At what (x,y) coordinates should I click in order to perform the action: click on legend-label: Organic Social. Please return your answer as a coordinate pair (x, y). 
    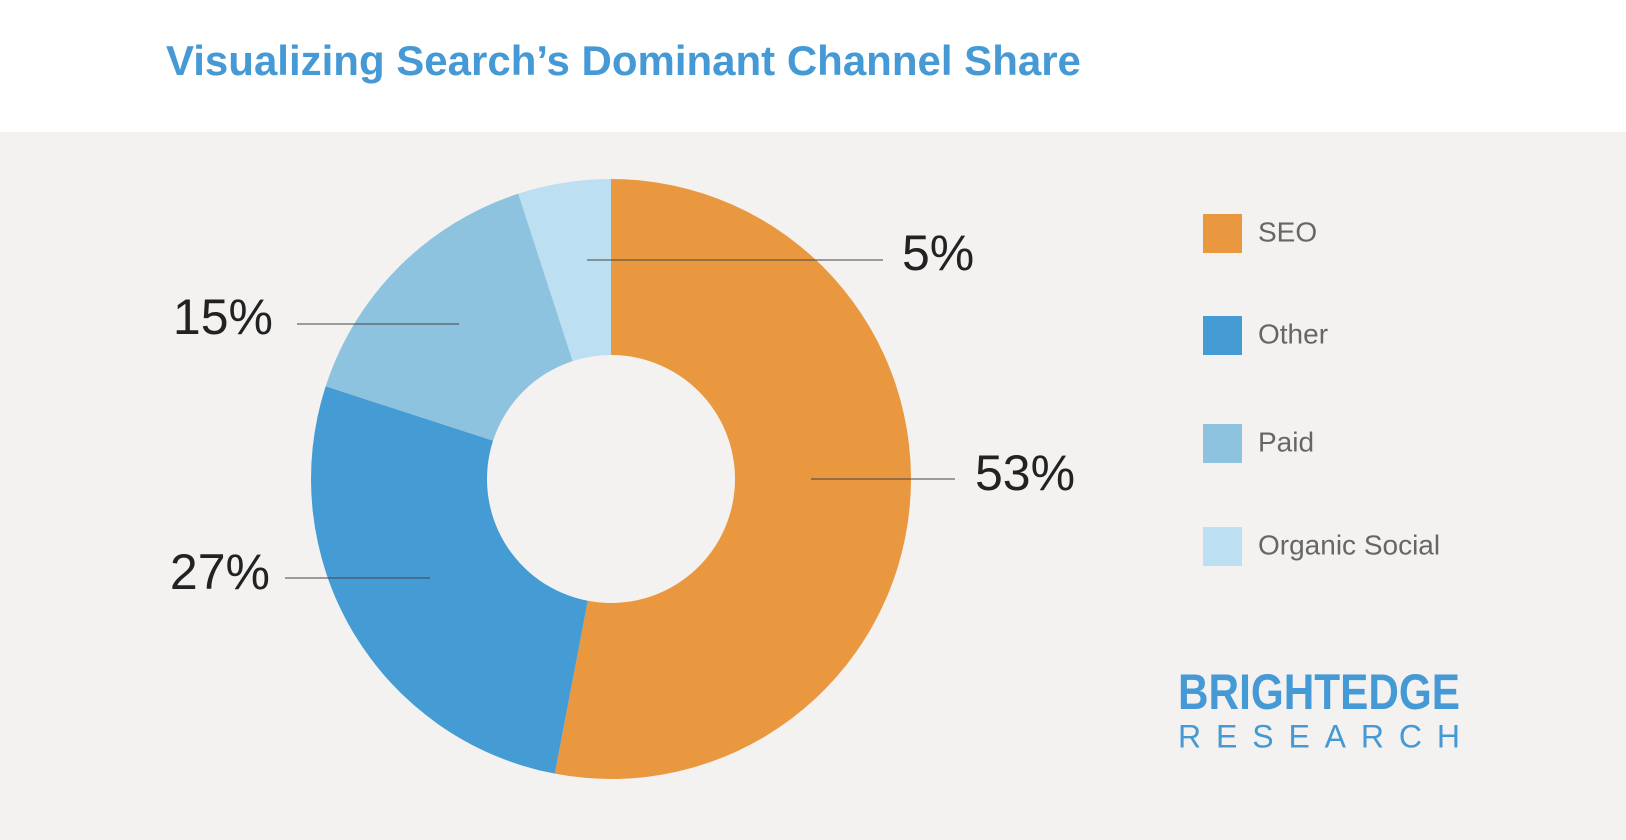
    Looking at the image, I should click on (1349, 544).